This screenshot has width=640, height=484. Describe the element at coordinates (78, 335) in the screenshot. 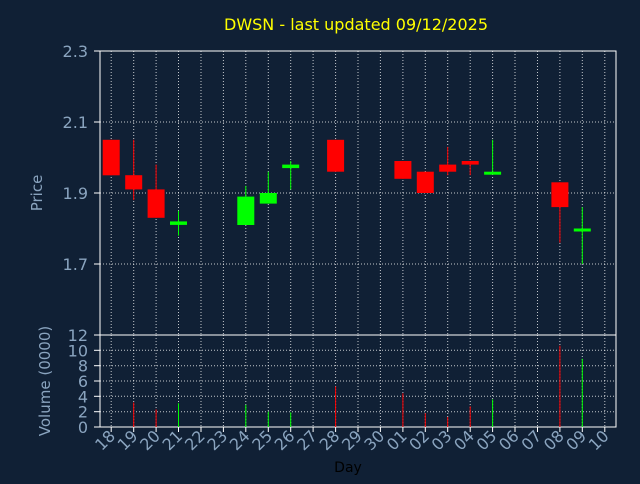

I see `volume-tick-label: 12` at that location.